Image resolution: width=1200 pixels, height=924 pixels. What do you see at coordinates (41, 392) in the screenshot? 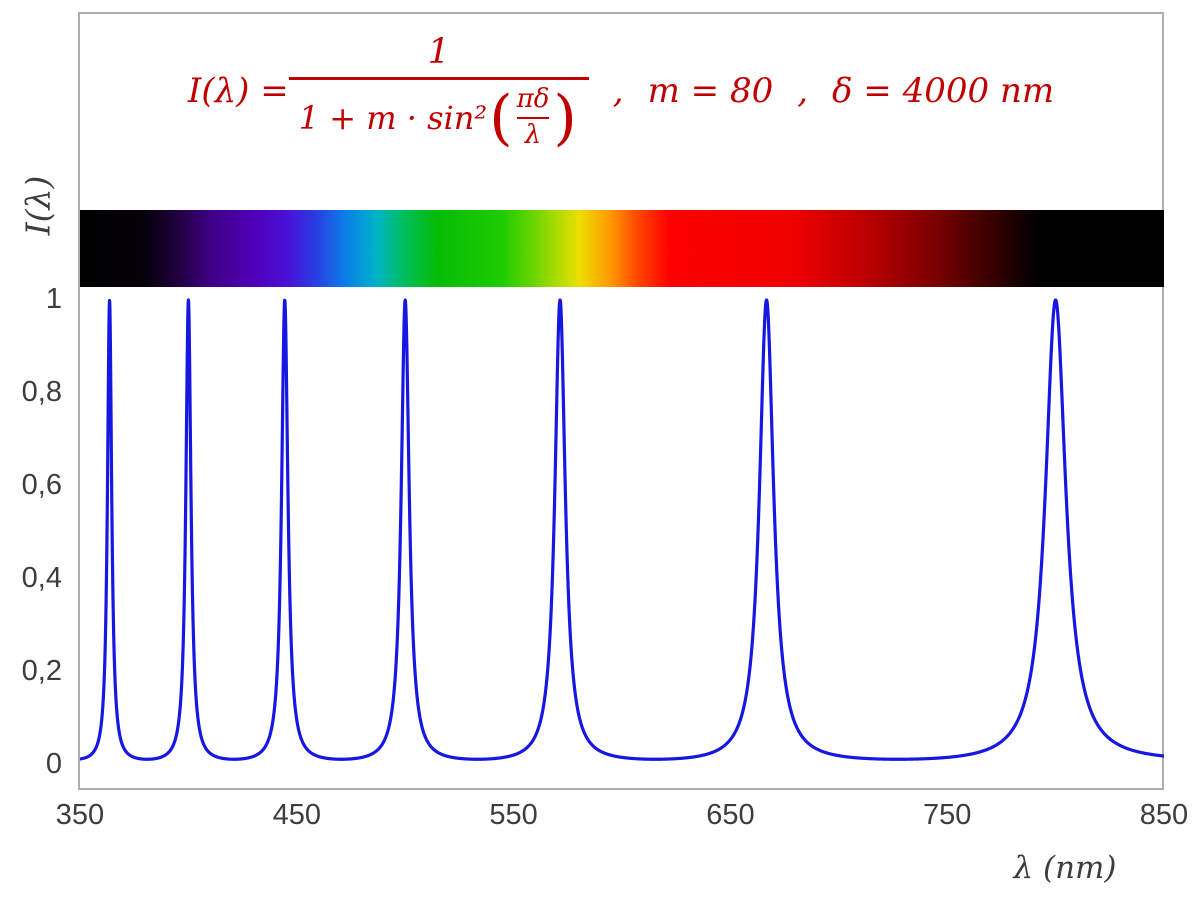
I see `y-tick-label: 0,8` at bounding box center [41, 392].